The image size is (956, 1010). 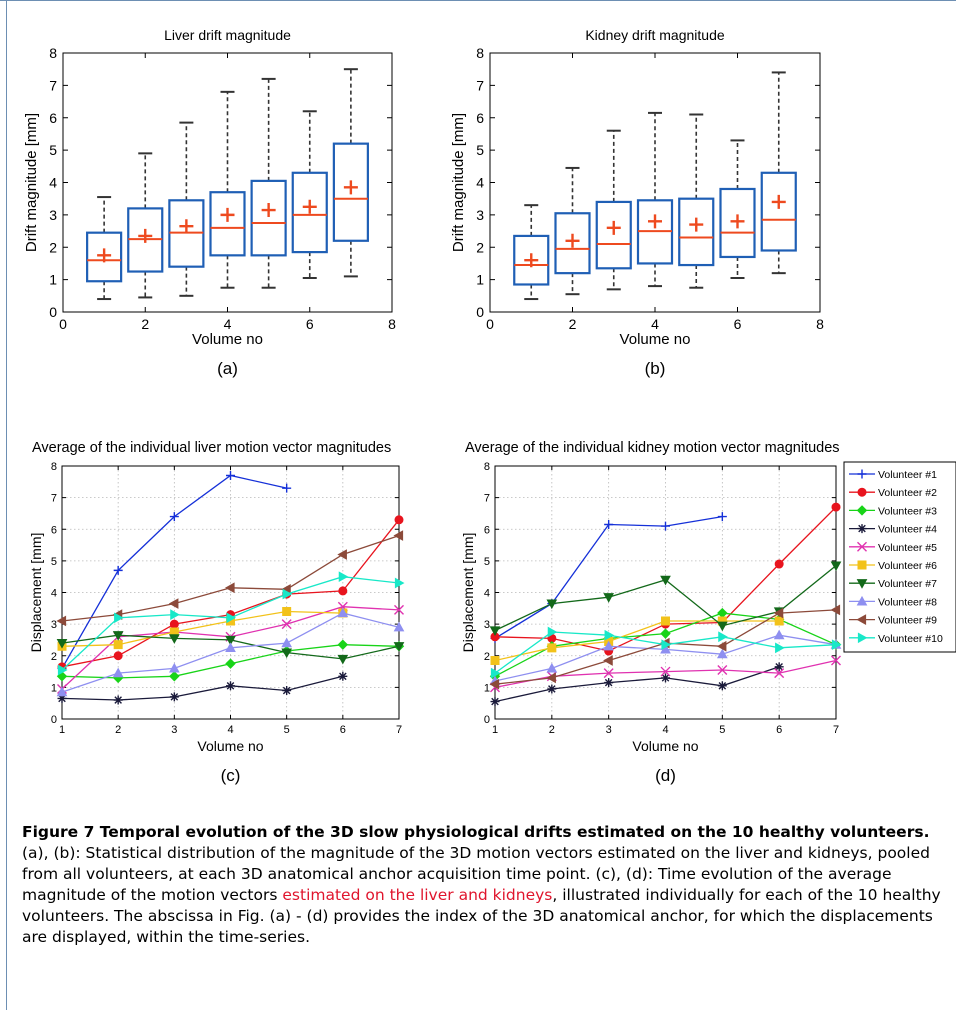 What do you see at coordinates (487, 467) in the screenshot?
I see `y-tick-label: 8` at bounding box center [487, 467].